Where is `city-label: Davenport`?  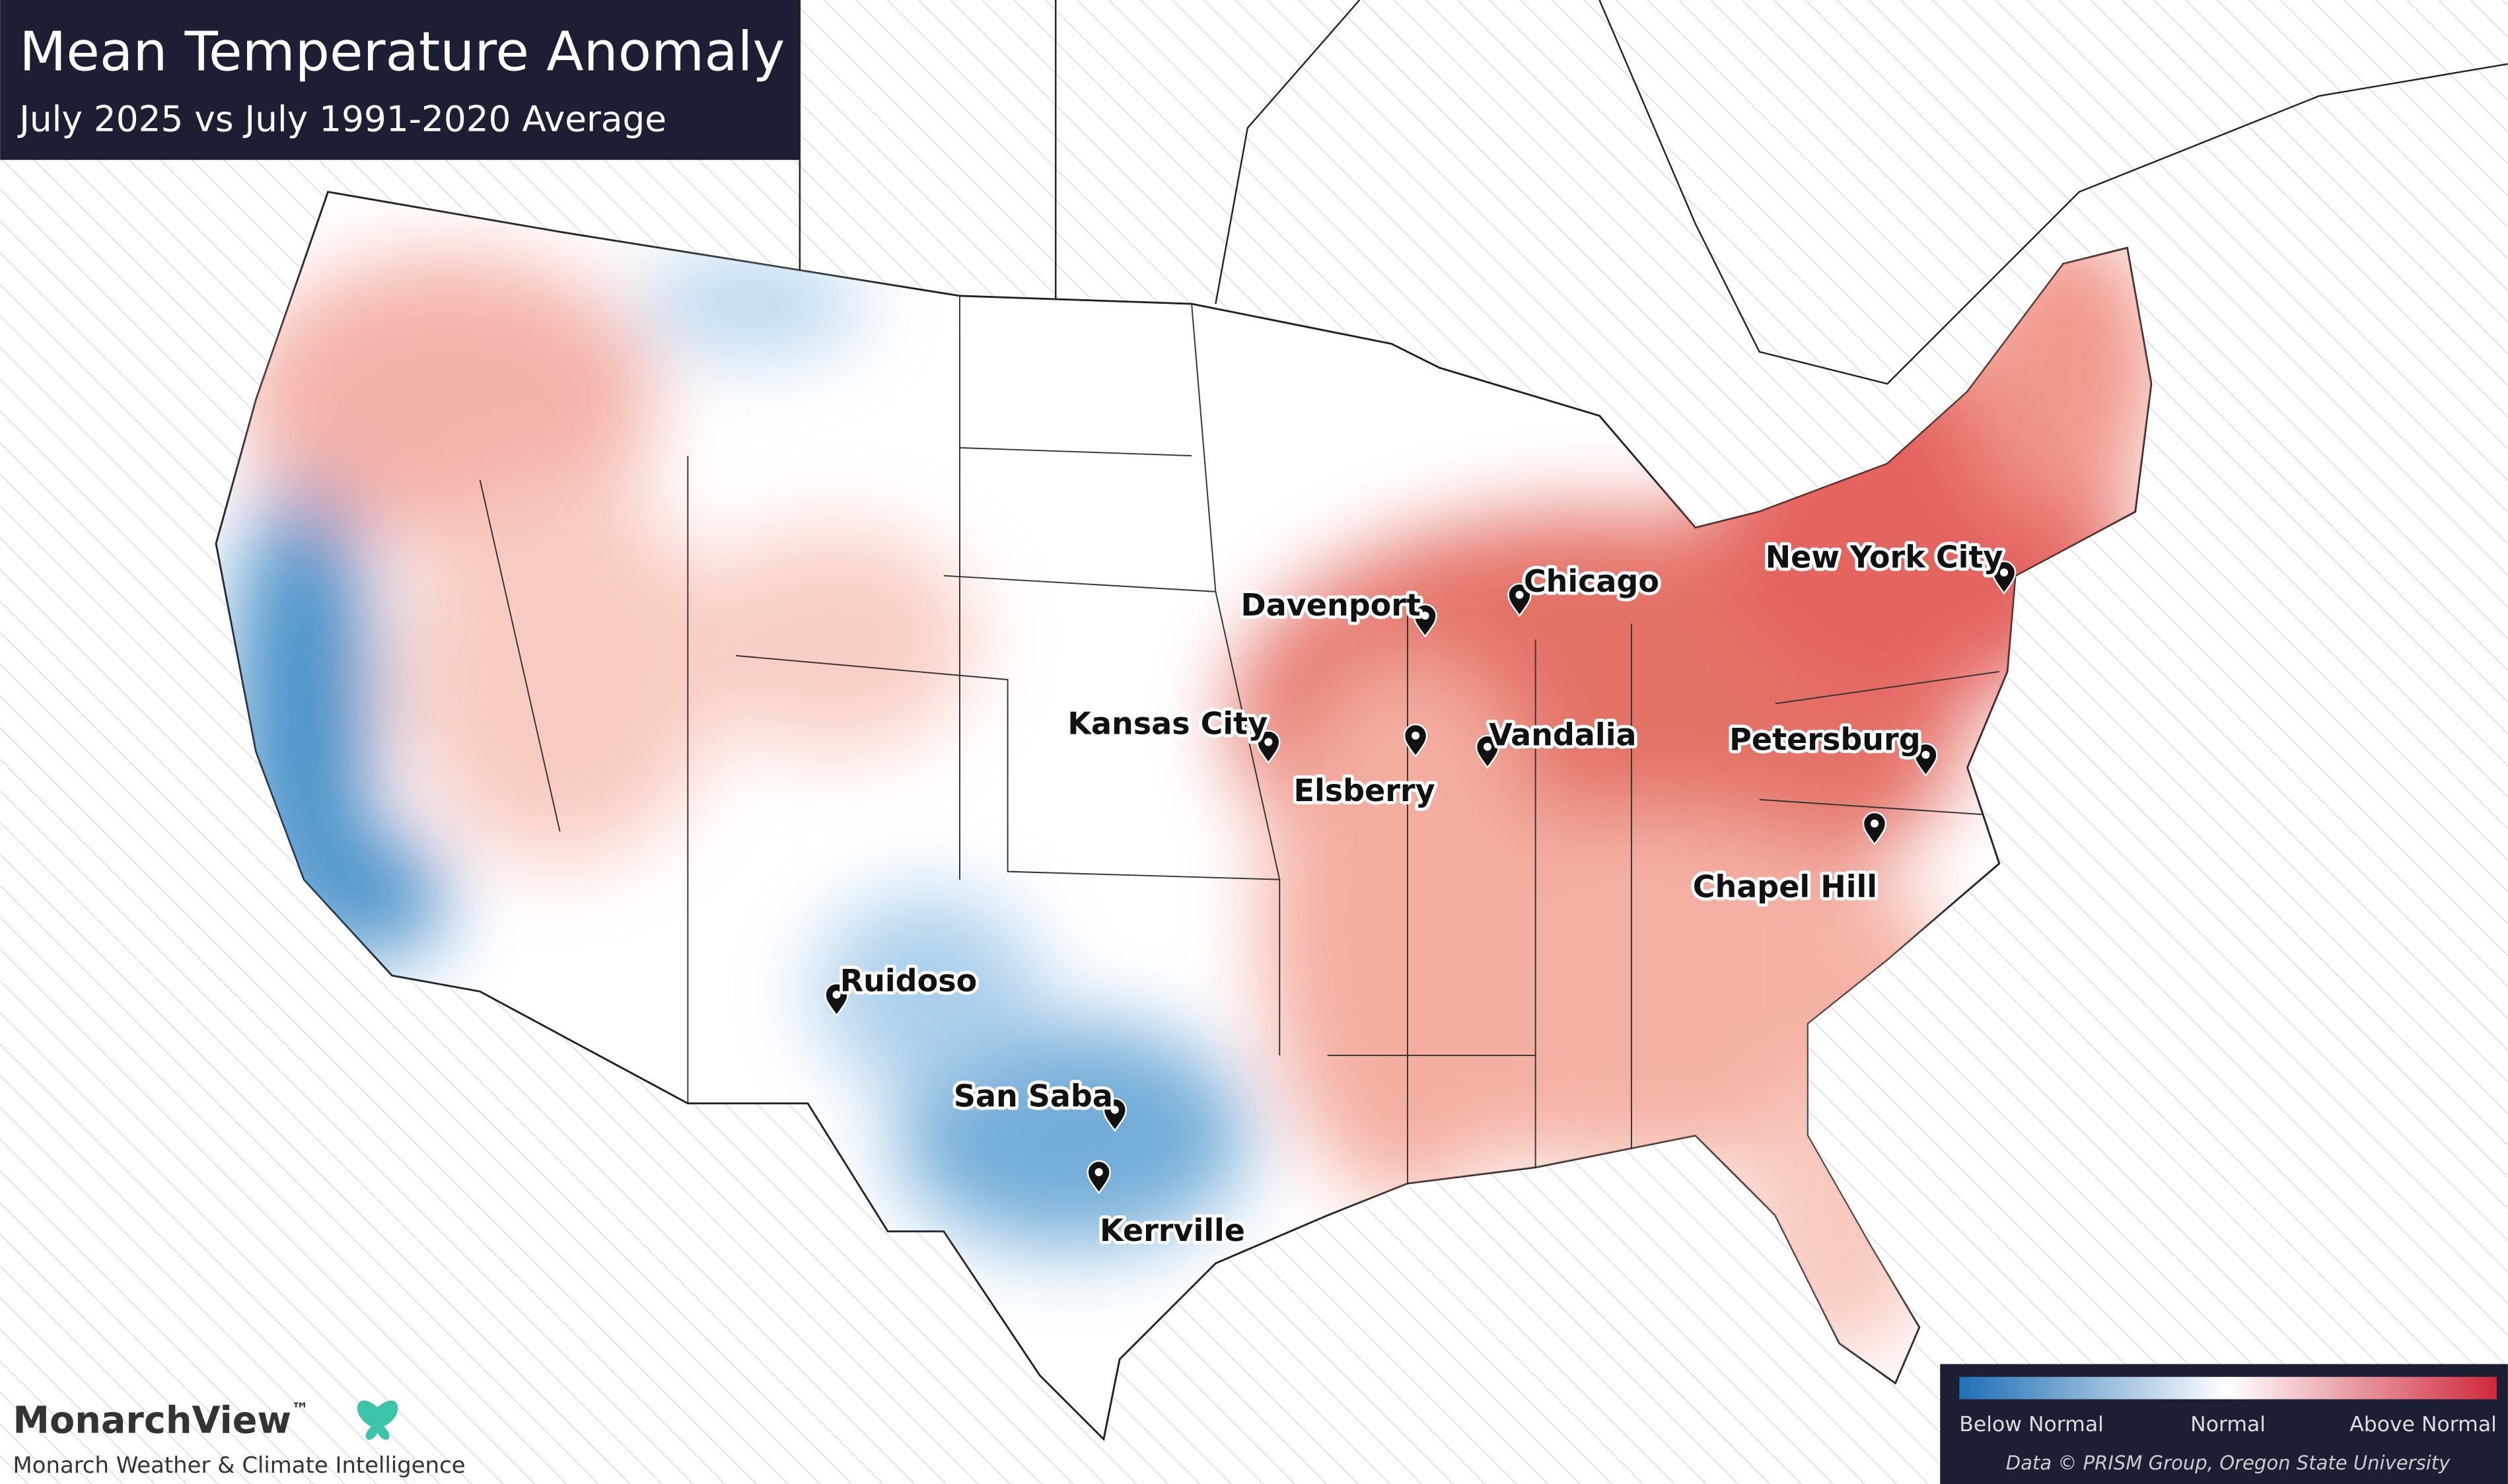
city-label: Davenport is located at coordinates (1331, 605).